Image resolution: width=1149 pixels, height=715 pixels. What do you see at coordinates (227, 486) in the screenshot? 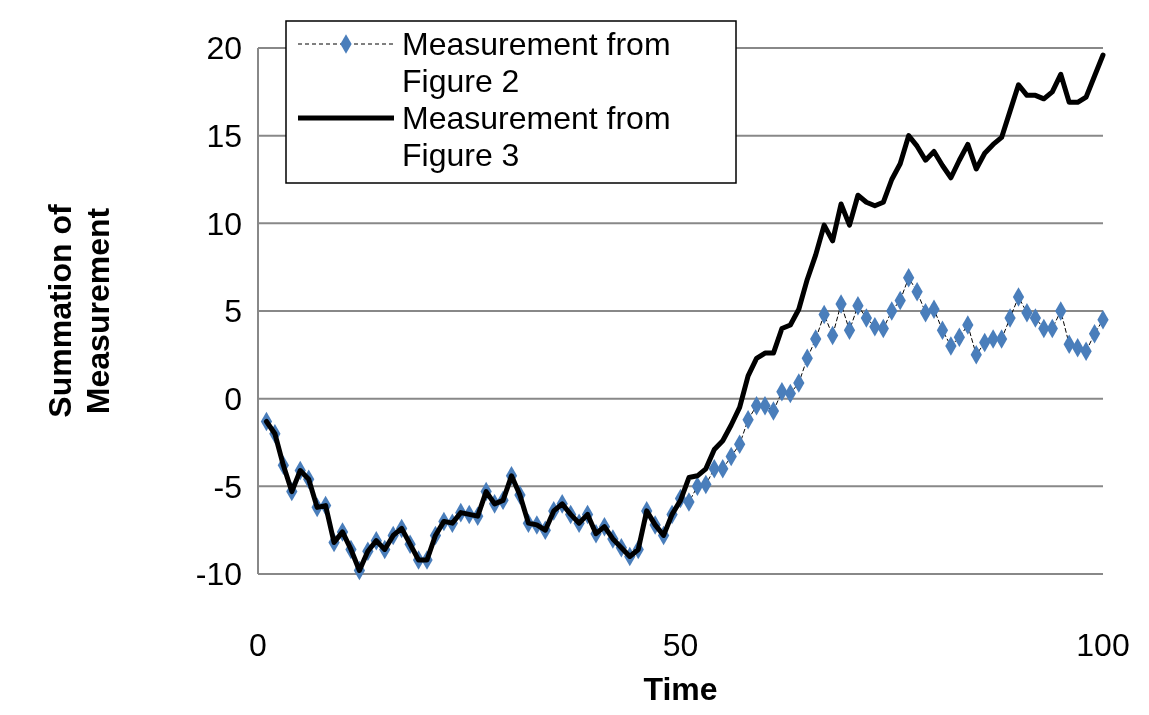
I see `y-tick-label: -5` at bounding box center [227, 486].